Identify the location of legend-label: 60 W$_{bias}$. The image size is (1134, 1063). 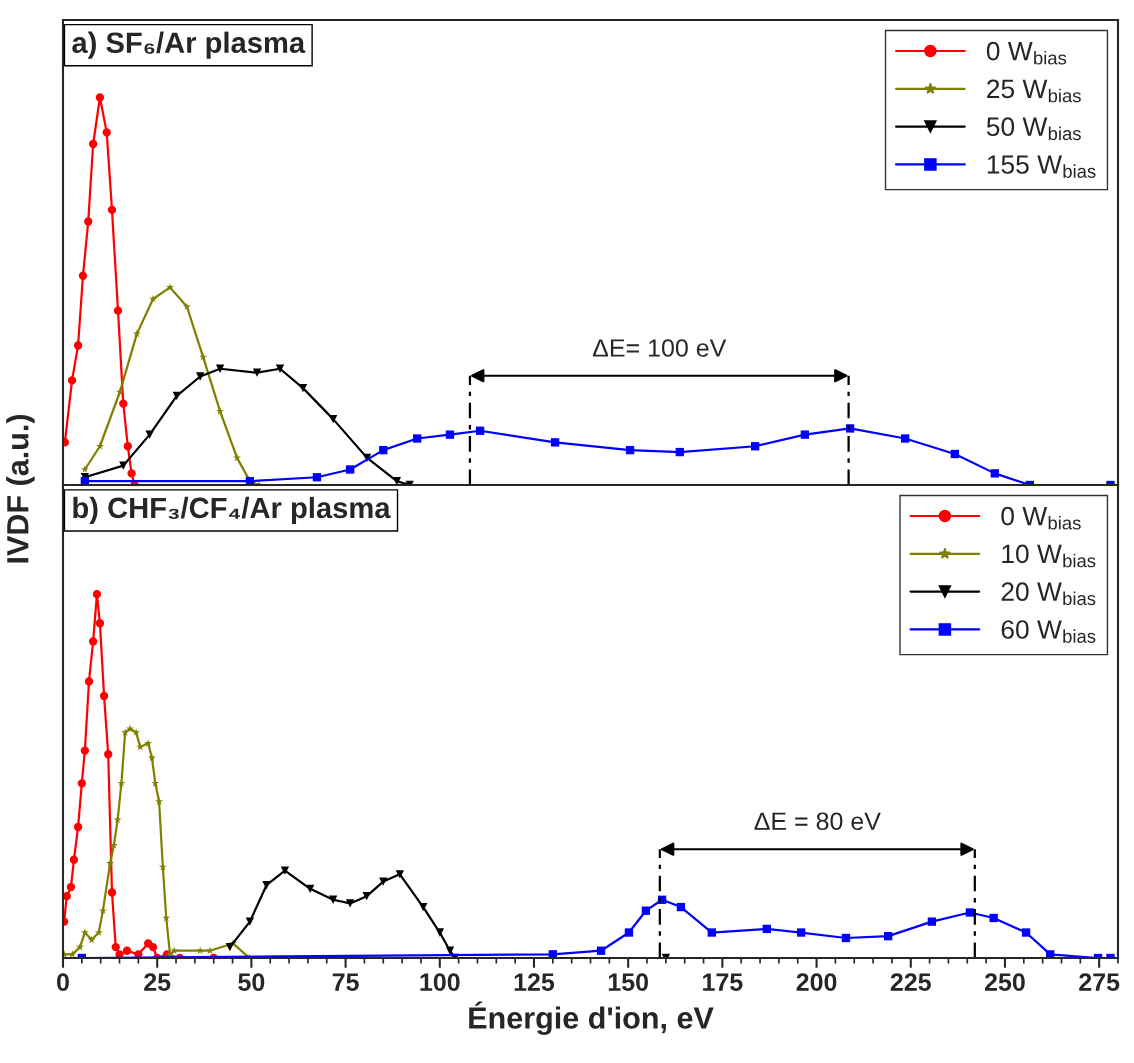
(1048, 631).